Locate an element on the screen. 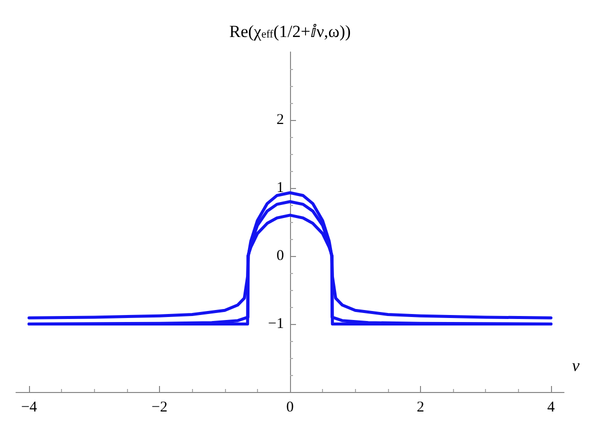 This screenshot has height=432, width=600. x-tick-label: −2 is located at coordinates (160, 408).